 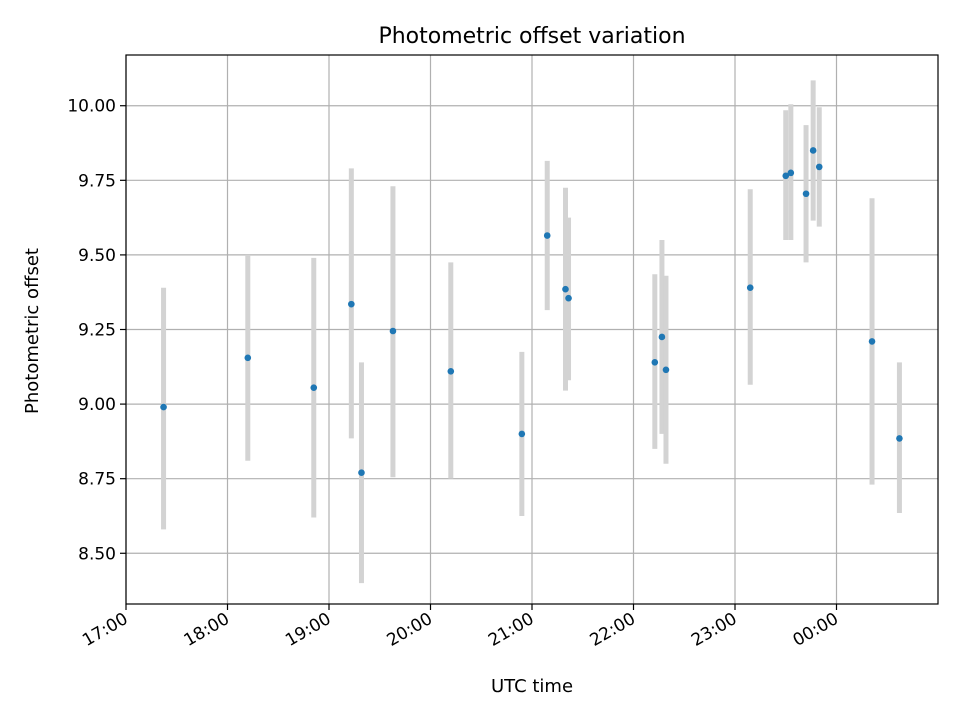 What do you see at coordinates (97, 256) in the screenshot?
I see `y-tick-label: 9.50` at bounding box center [97, 256].